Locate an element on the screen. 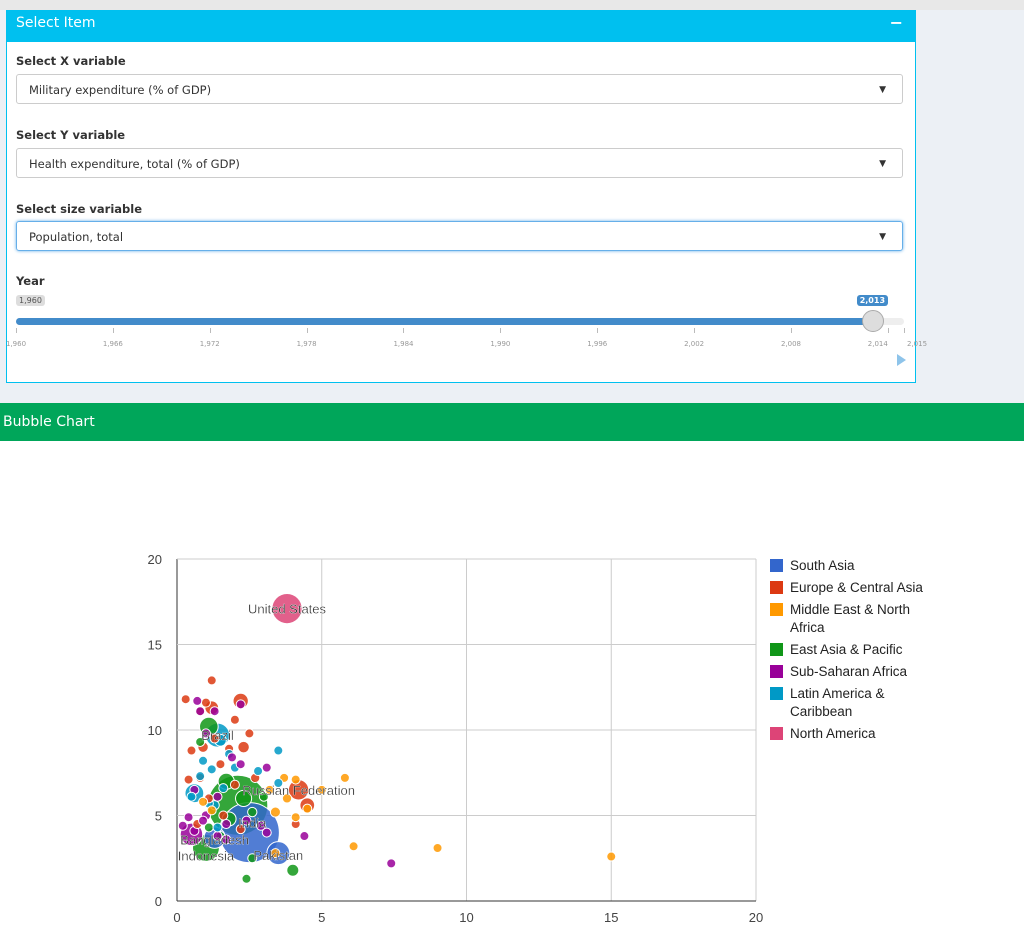  bubble-label: India is located at coordinates (252, 823).